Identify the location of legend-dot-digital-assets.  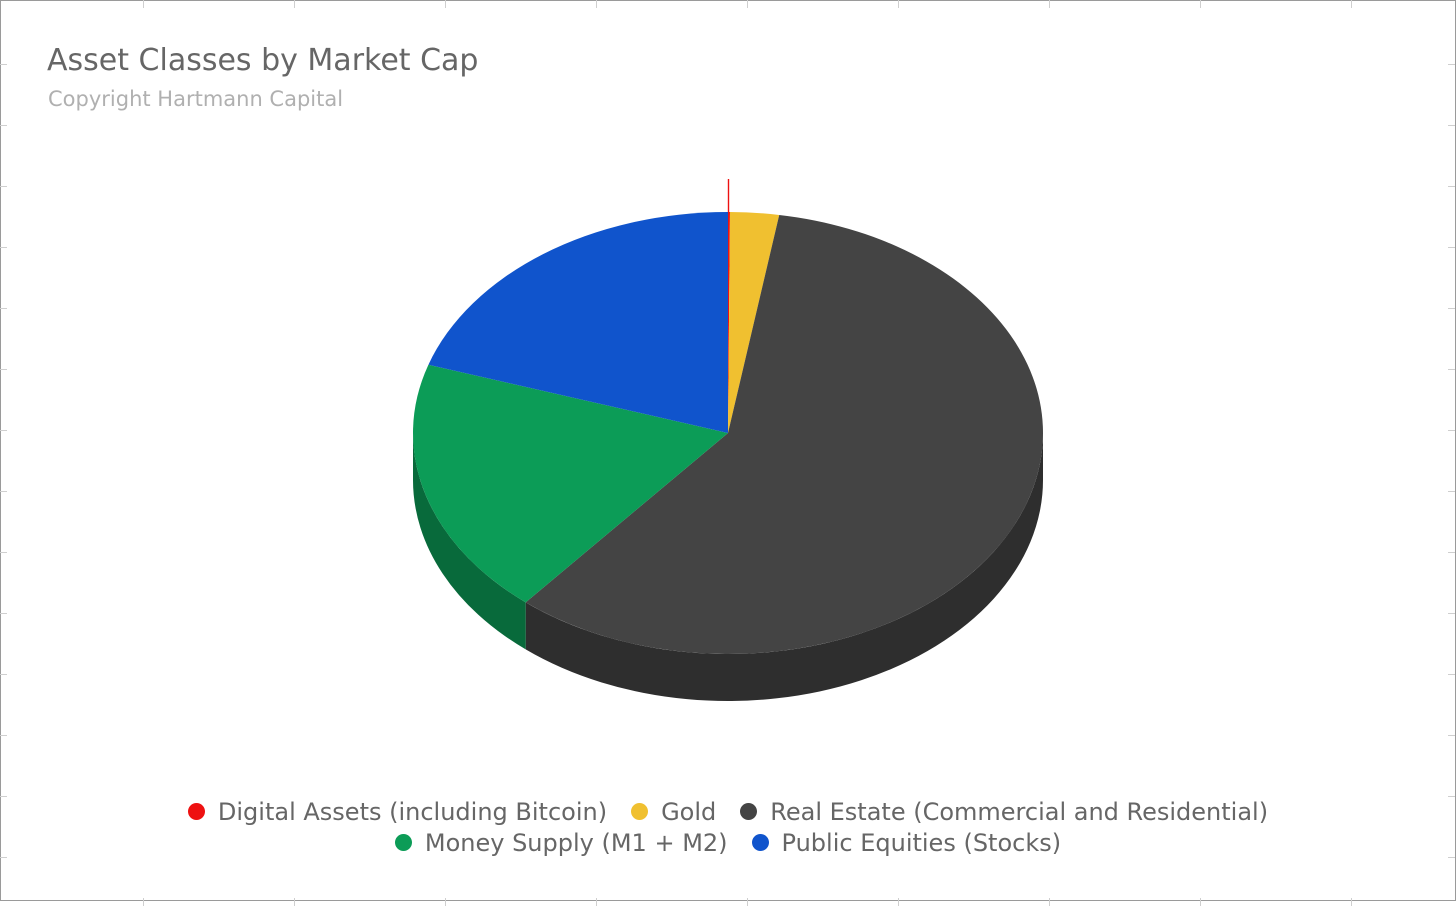
(196, 811).